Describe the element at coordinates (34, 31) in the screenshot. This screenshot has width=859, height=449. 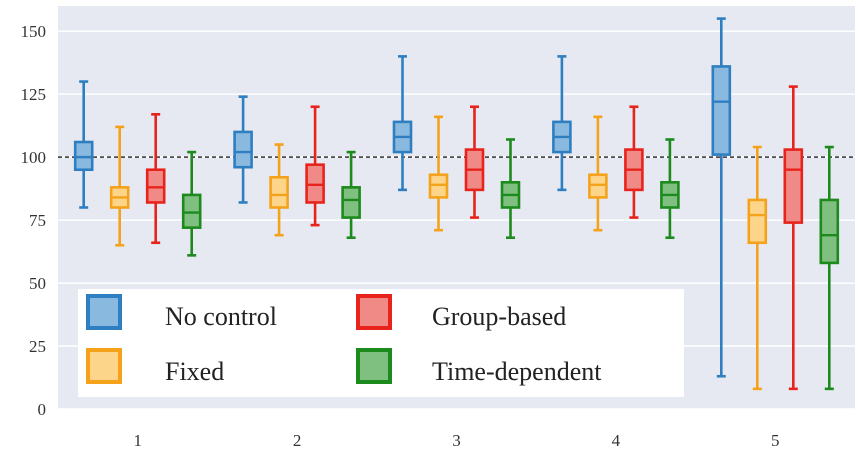
I see `y-tick-label: 150` at that location.